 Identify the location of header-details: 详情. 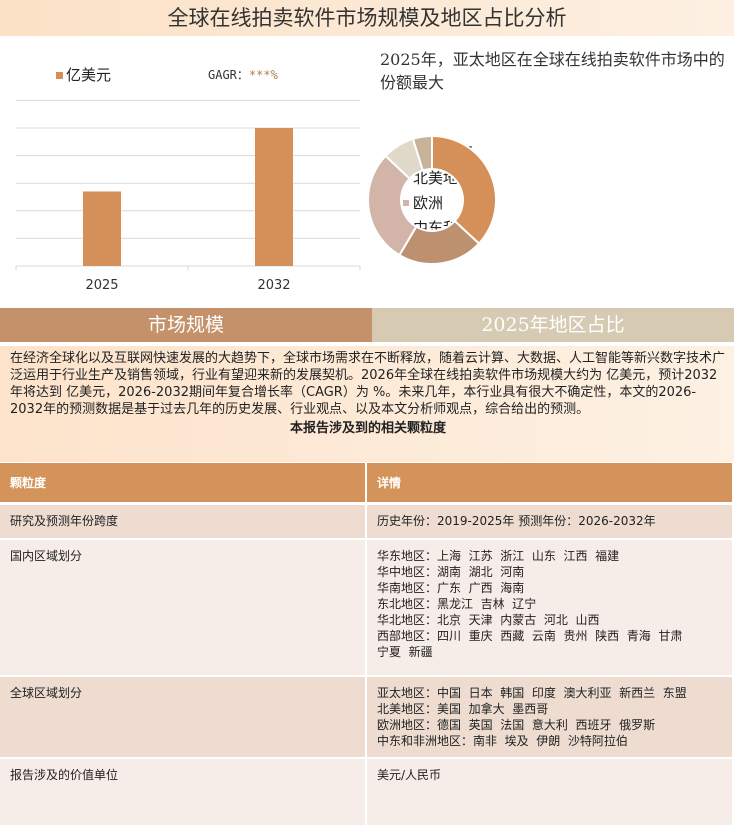
(550, 484).